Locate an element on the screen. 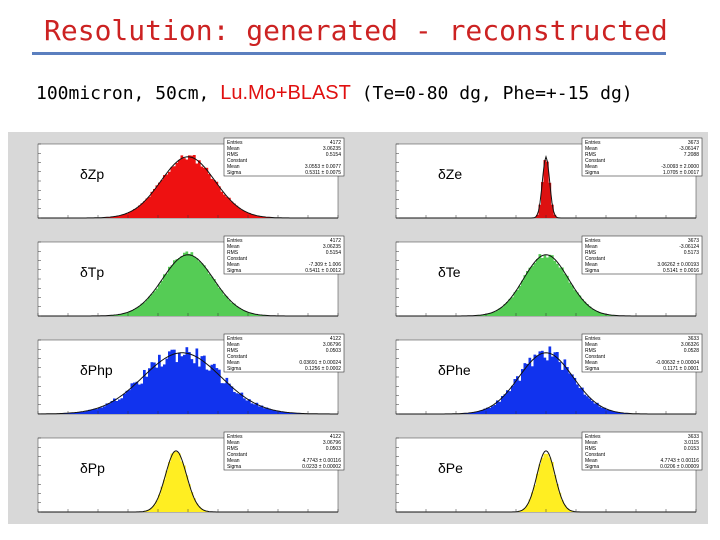 This screenshot has width=720, height=540. panel-label: δTe is located at coordinates (449, 272).